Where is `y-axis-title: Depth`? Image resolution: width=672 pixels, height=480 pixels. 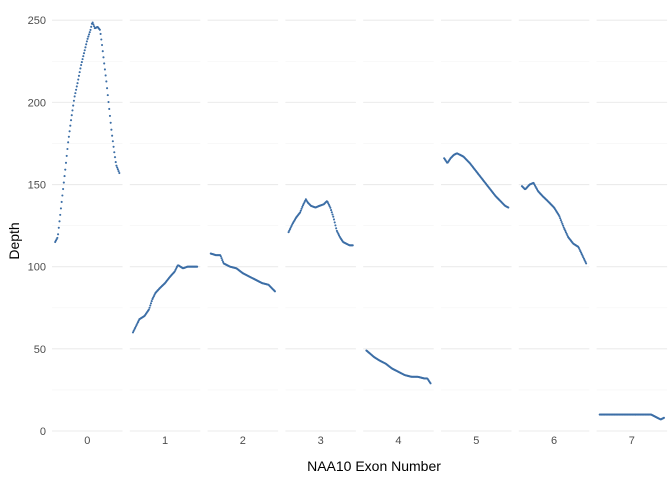
y-axis-title: Depth is located at coordinates (14, 240).